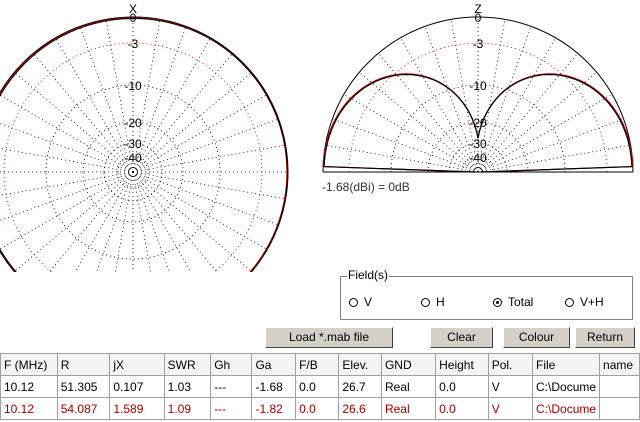 This screenshot has height=422, width=640. Describe the element at coordinates (83, 364) in the screenshot. I see `column-header: R` at that location.